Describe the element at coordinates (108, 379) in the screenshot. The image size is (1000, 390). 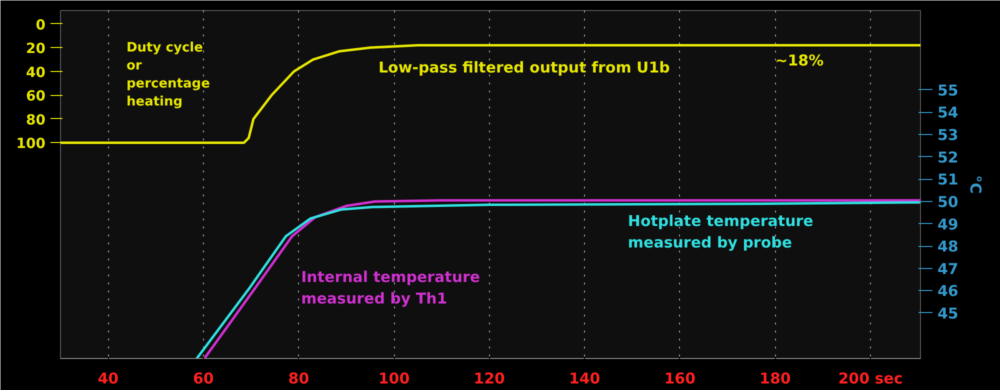
I see `x-tick-label: 40` at that location.